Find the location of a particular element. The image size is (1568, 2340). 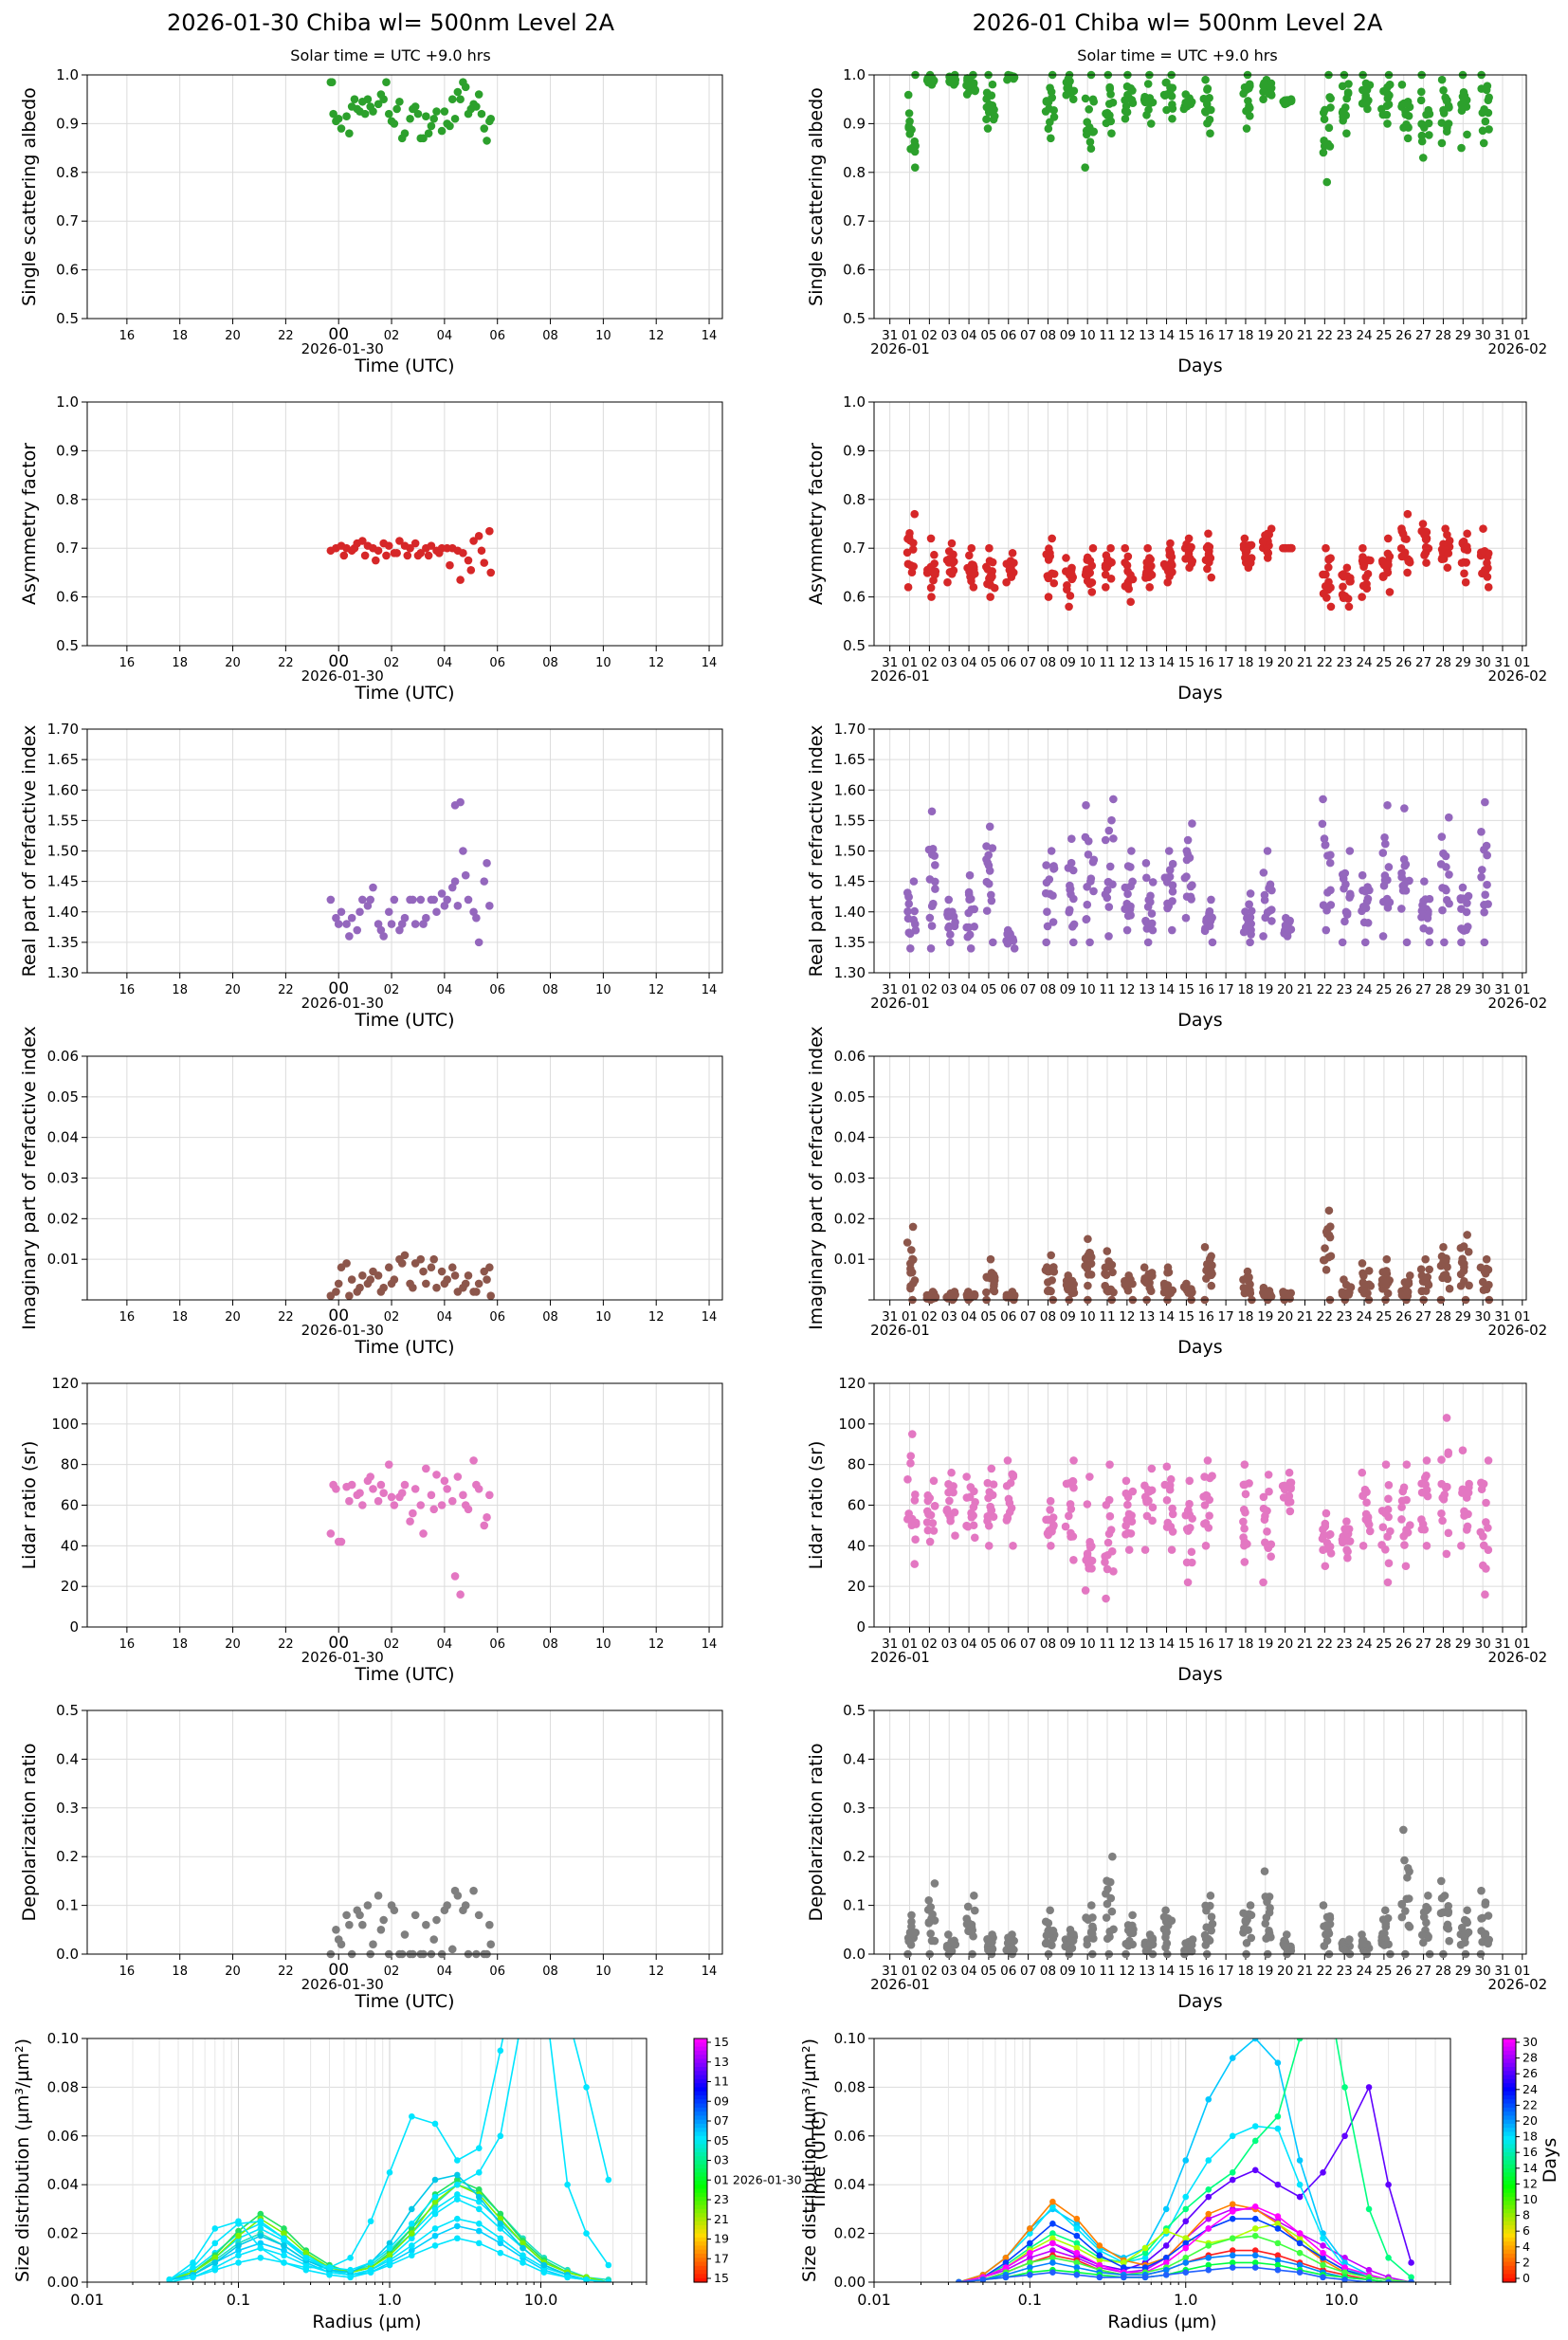

month-size-colorbar-tick-label: 6 is located at coordinates (1526, 2230).